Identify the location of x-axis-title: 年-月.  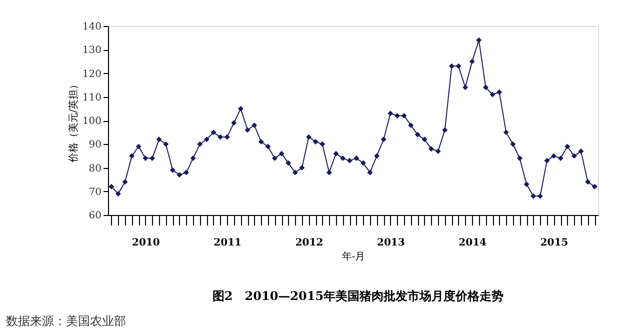
(354, 256).